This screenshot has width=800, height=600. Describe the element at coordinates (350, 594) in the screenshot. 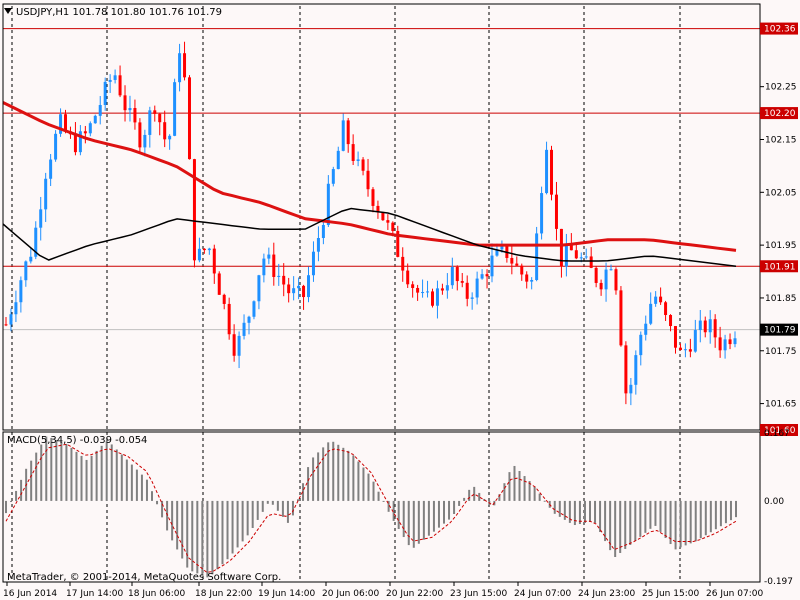

I see `time-tick-label: 20 Jun 06:00` at that location.